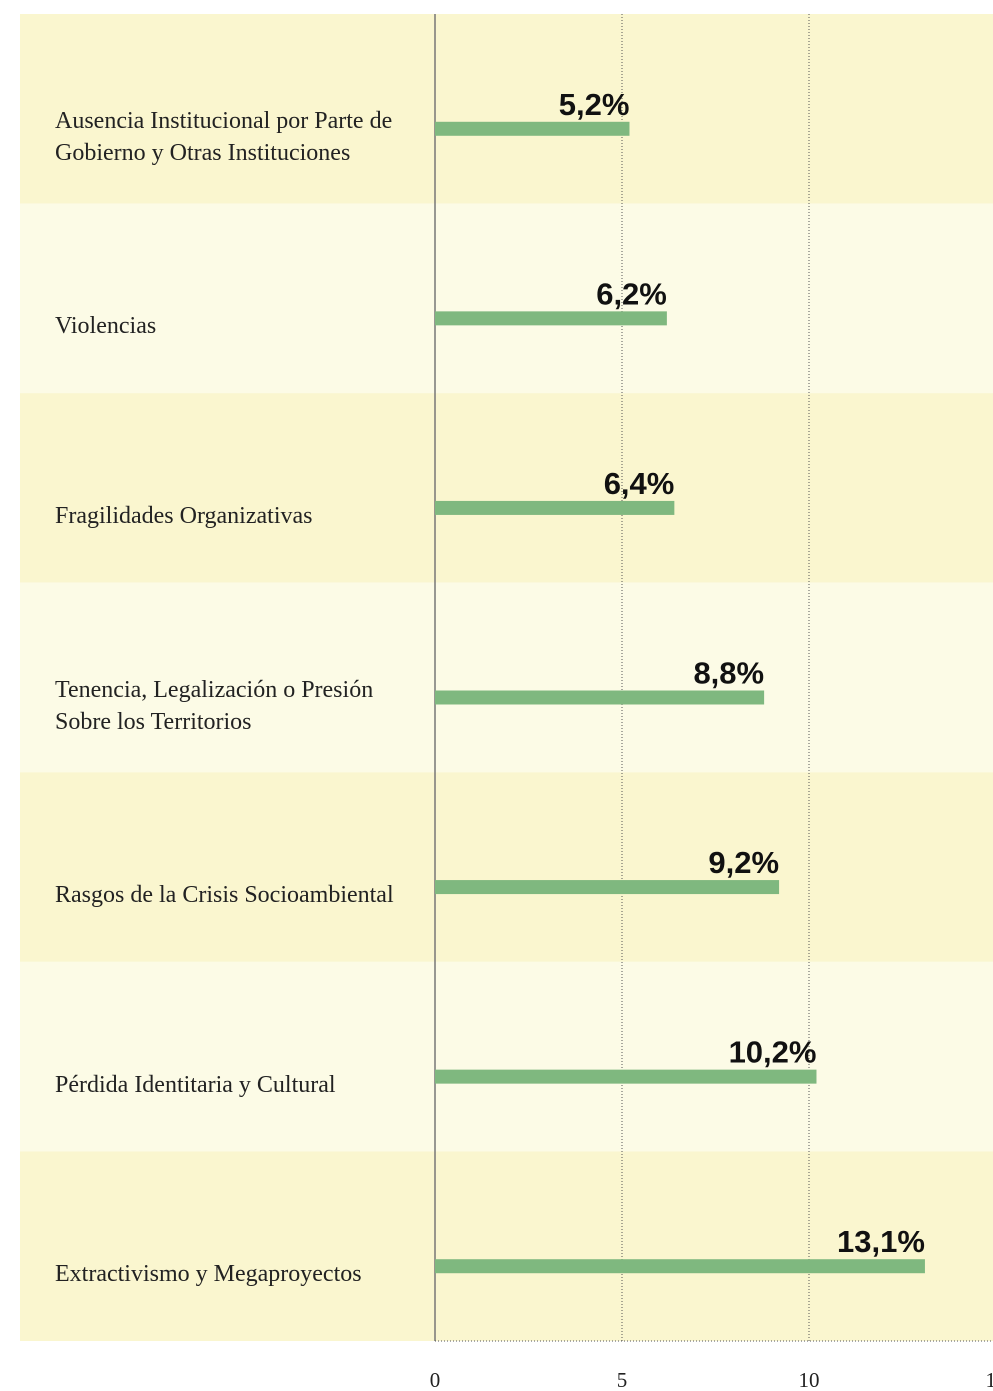  What do you see at coordinates (639, 483) in the screenshot?
I see `value-label: 6,4%` at bounding box center [639, 483].